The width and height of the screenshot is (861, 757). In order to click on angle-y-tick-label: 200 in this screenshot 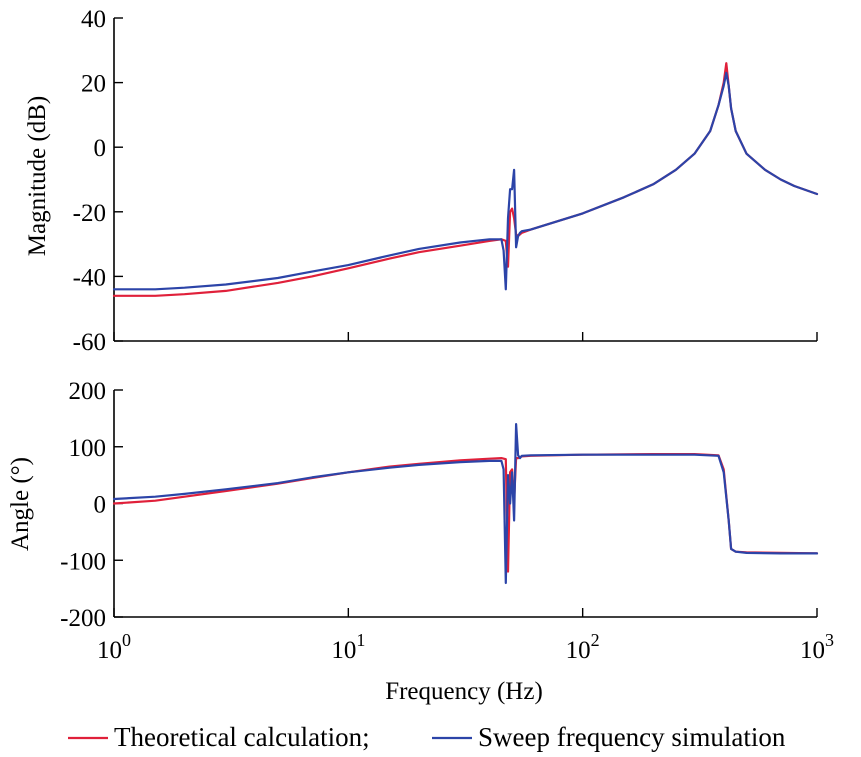, I will do `click(88, 391)`.